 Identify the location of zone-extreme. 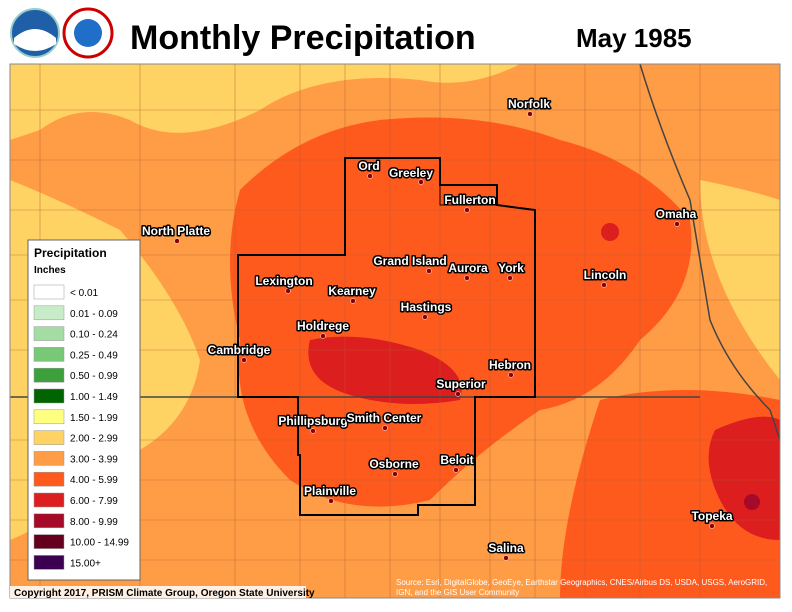
(752, 502).